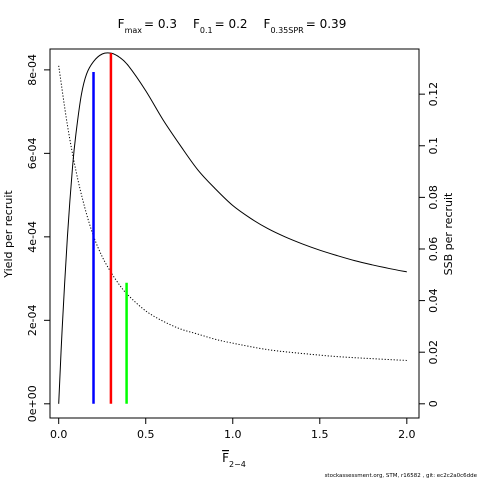  I want to click on title-part-subscript: 0.35SPR, so click(287, 30).